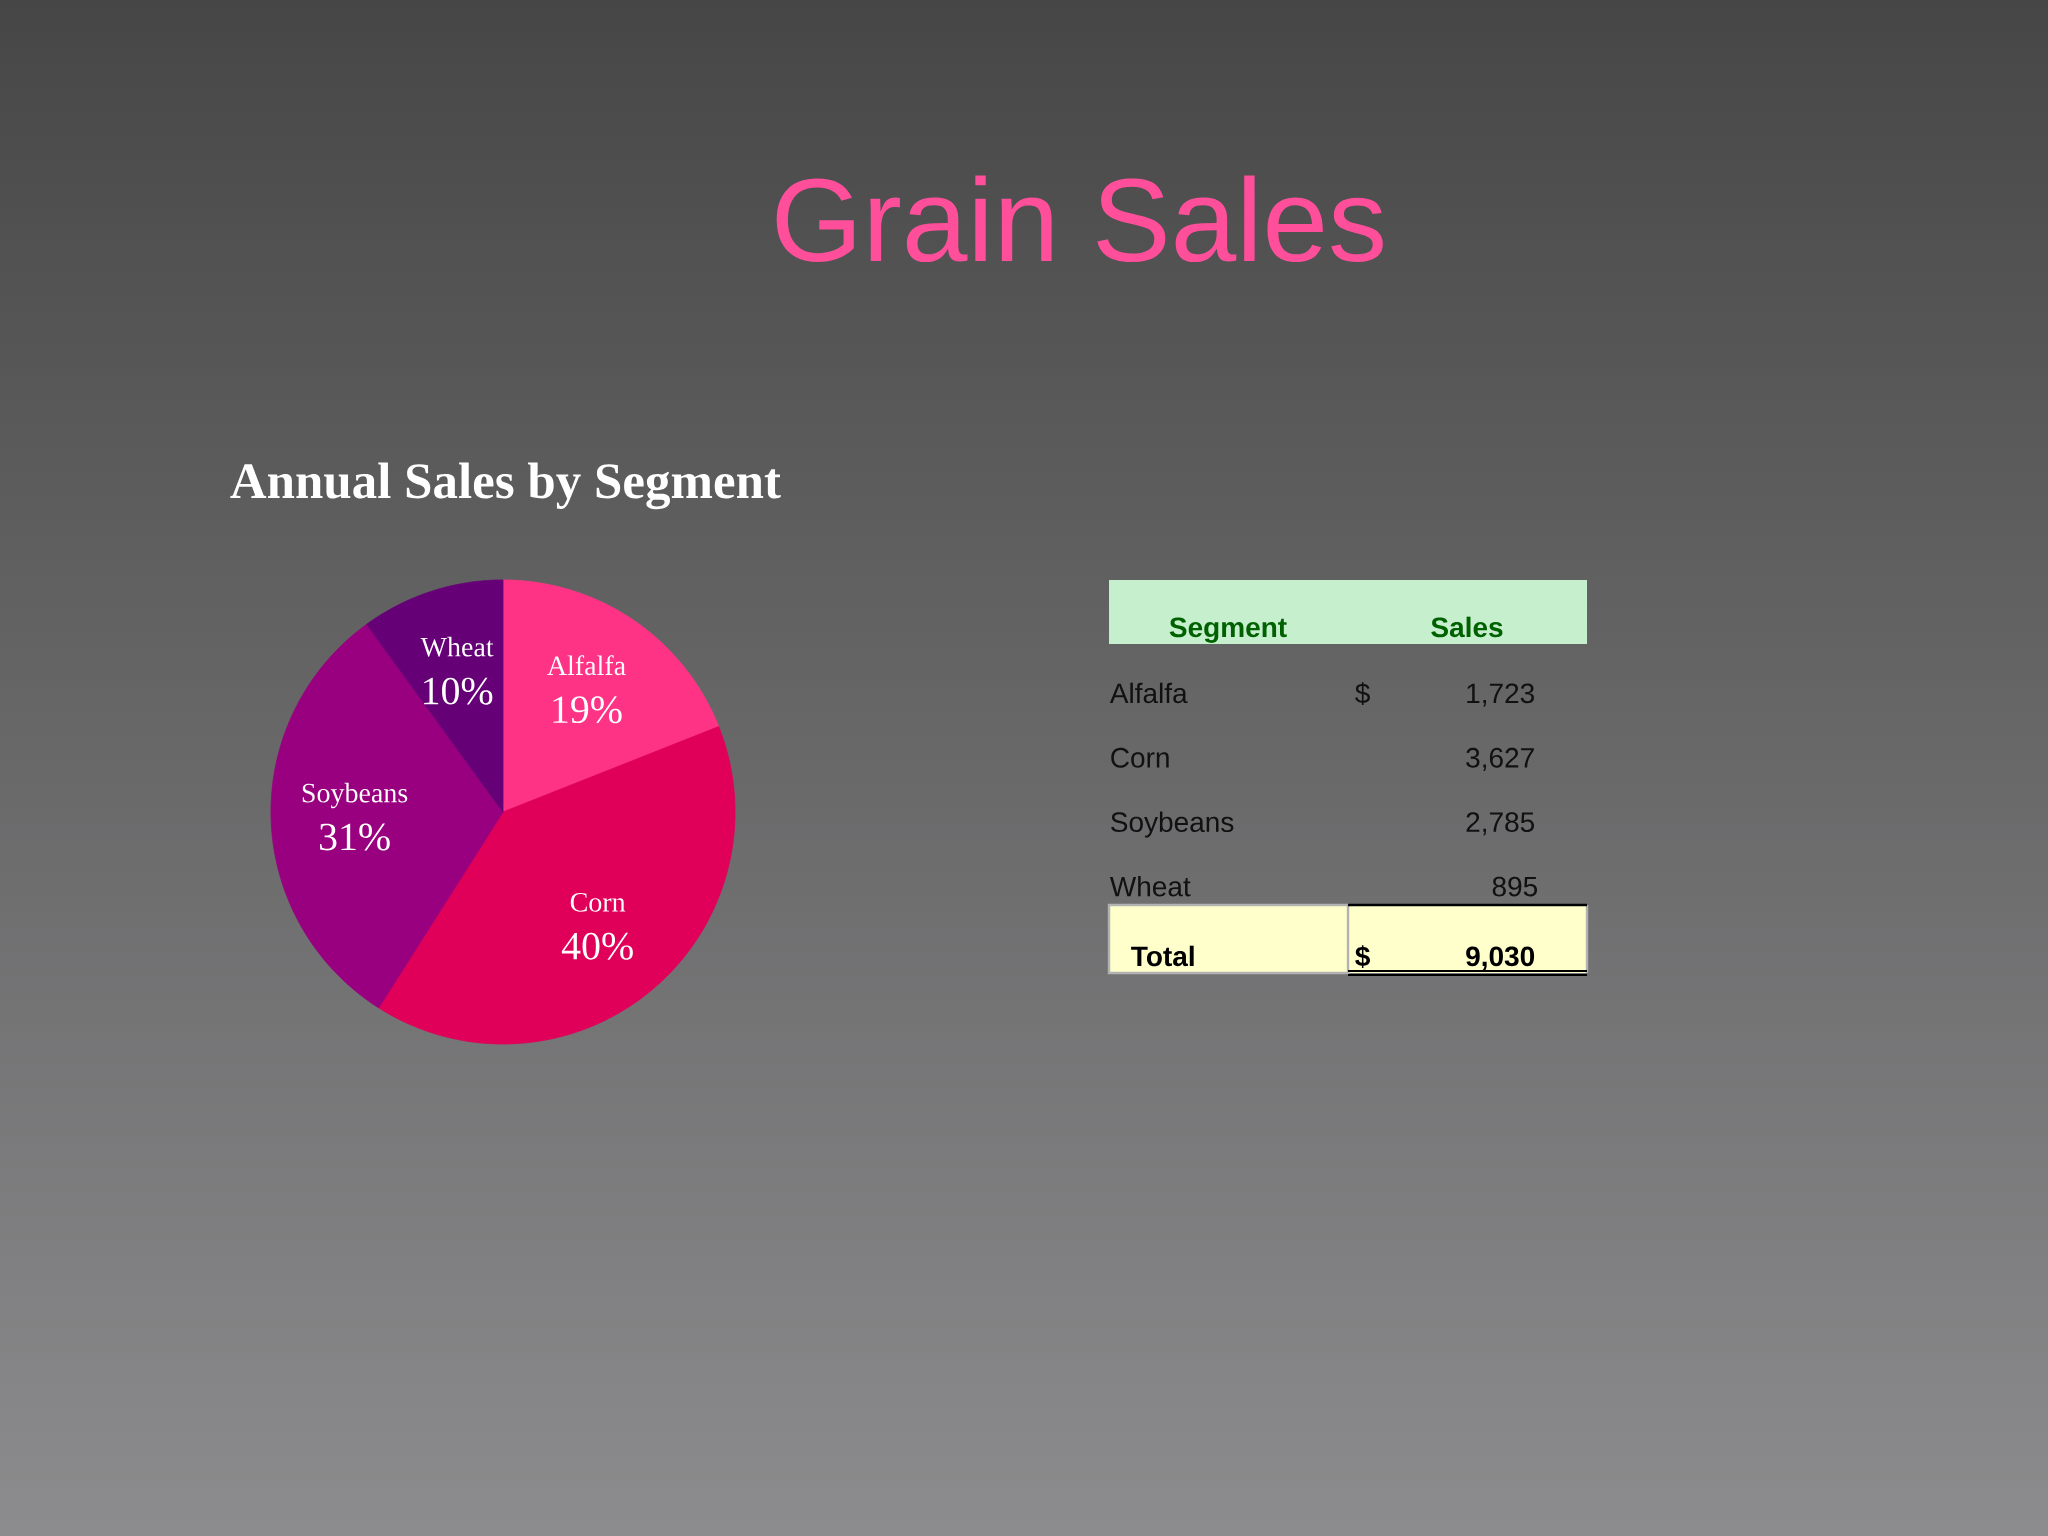 Image resolution: width=2048 pixels, height=1536 pixels. What do you see at coordinates (1500, 958) in the screenshot?
I see `text: 9,030` at bounding box center [1500, 958].